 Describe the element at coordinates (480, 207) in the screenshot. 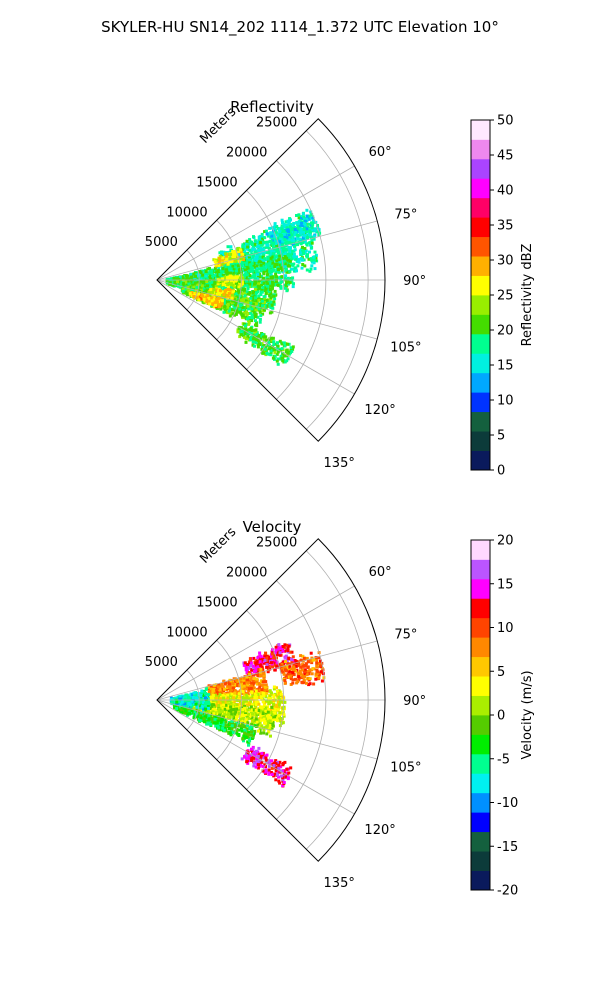

I see `colorbar-segment` at that location.